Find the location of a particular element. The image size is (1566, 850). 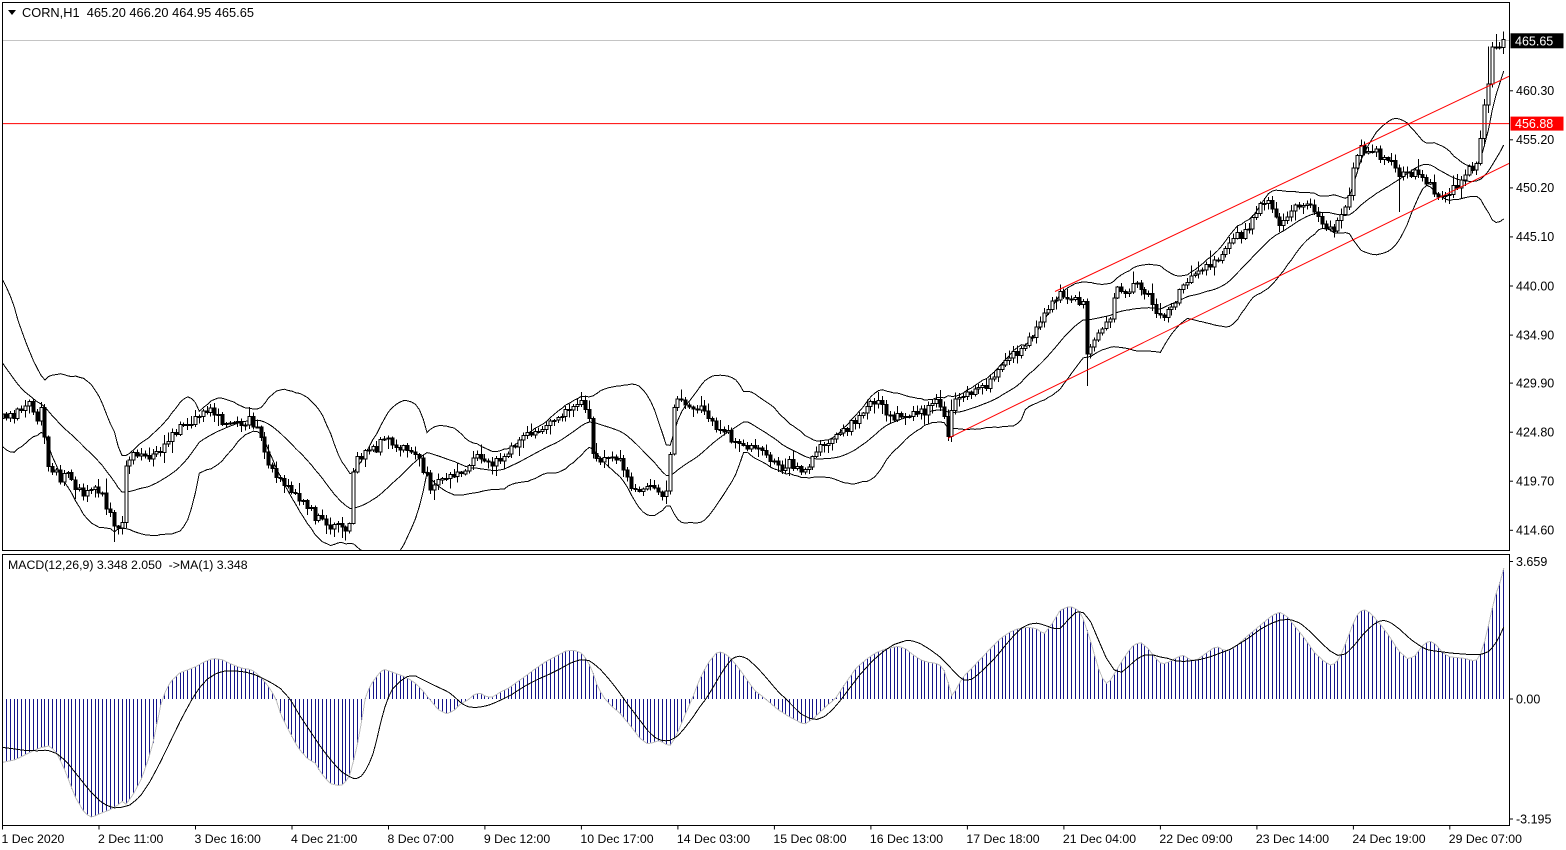

svg-text: 29 Dec 07:00 is located at coordinates (1485, 839).